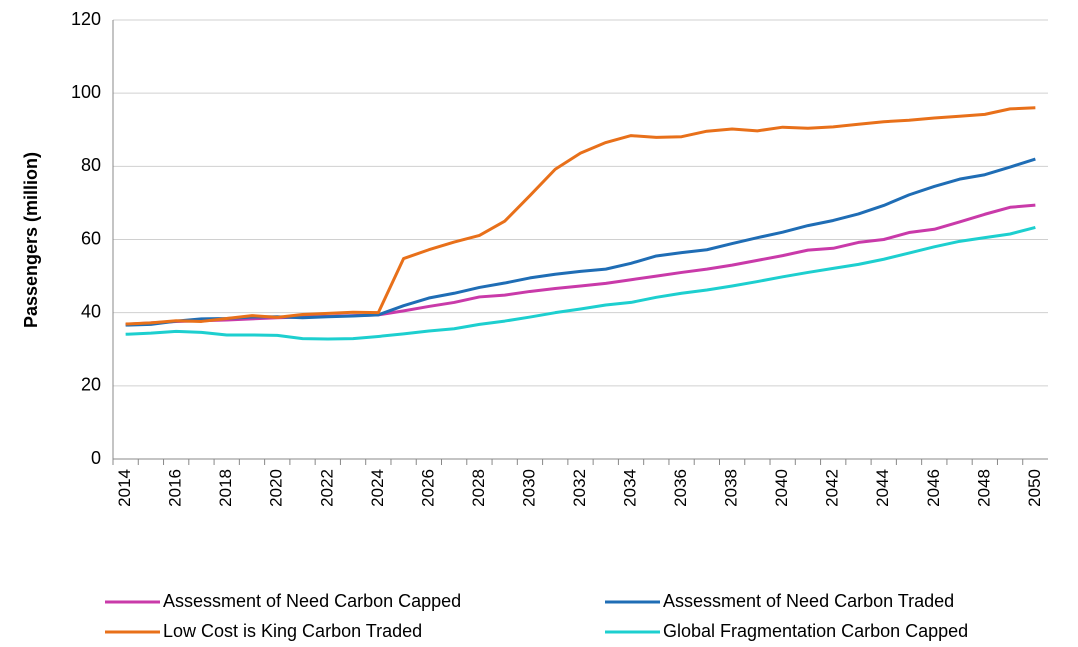 Image resolution: width=1078 pixels, height=647 pixels. I want to click on legend-label: Assessment of Need Carbon Traded, so click(808, 601).